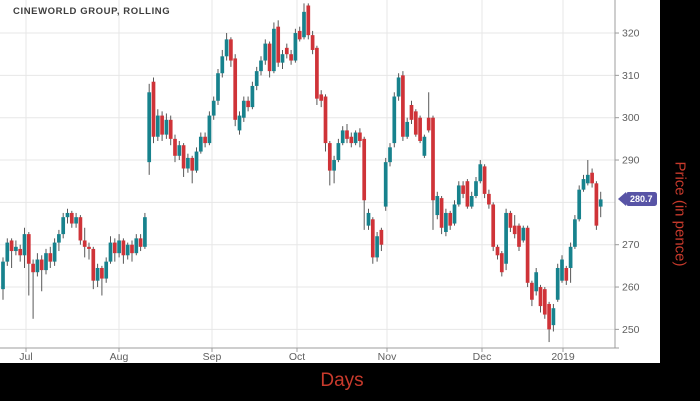  Describe the element at coordinates (631, 34) in the screenshot. I see `y-tick-label: 320` at that location.